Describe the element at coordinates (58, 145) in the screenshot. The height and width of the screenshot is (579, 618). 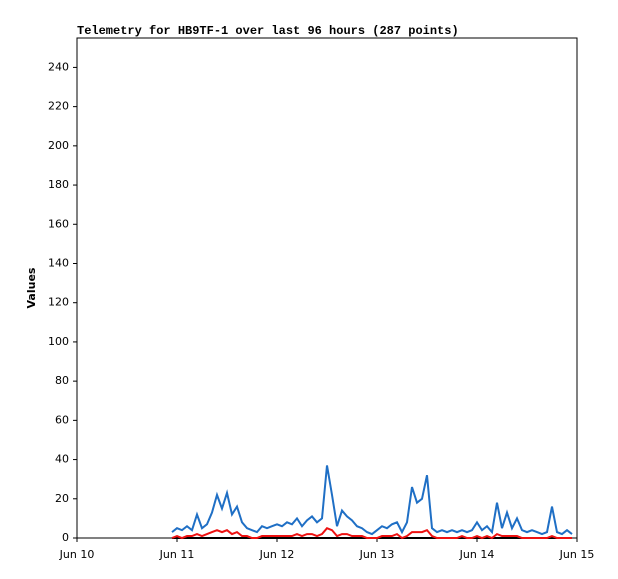
I see `y-tick-label: 200` at that location.